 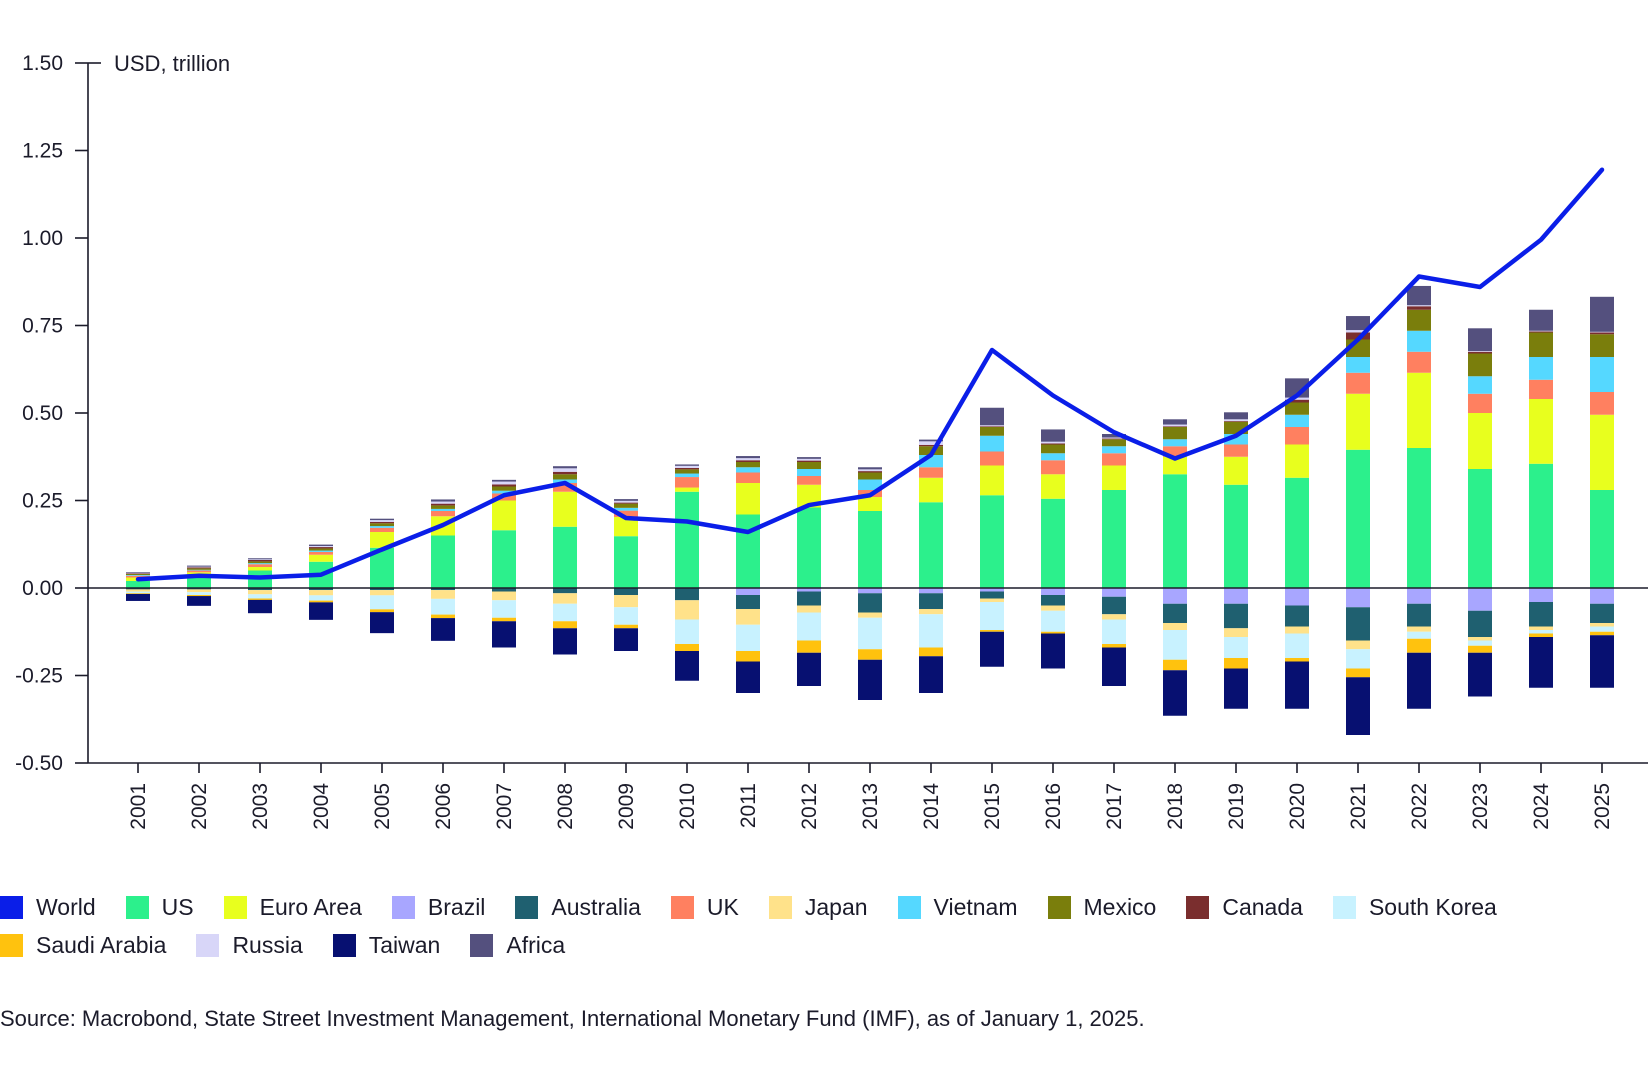 I want to click on legend-item-mexico: Mexico, so click(x=1102, y=907).